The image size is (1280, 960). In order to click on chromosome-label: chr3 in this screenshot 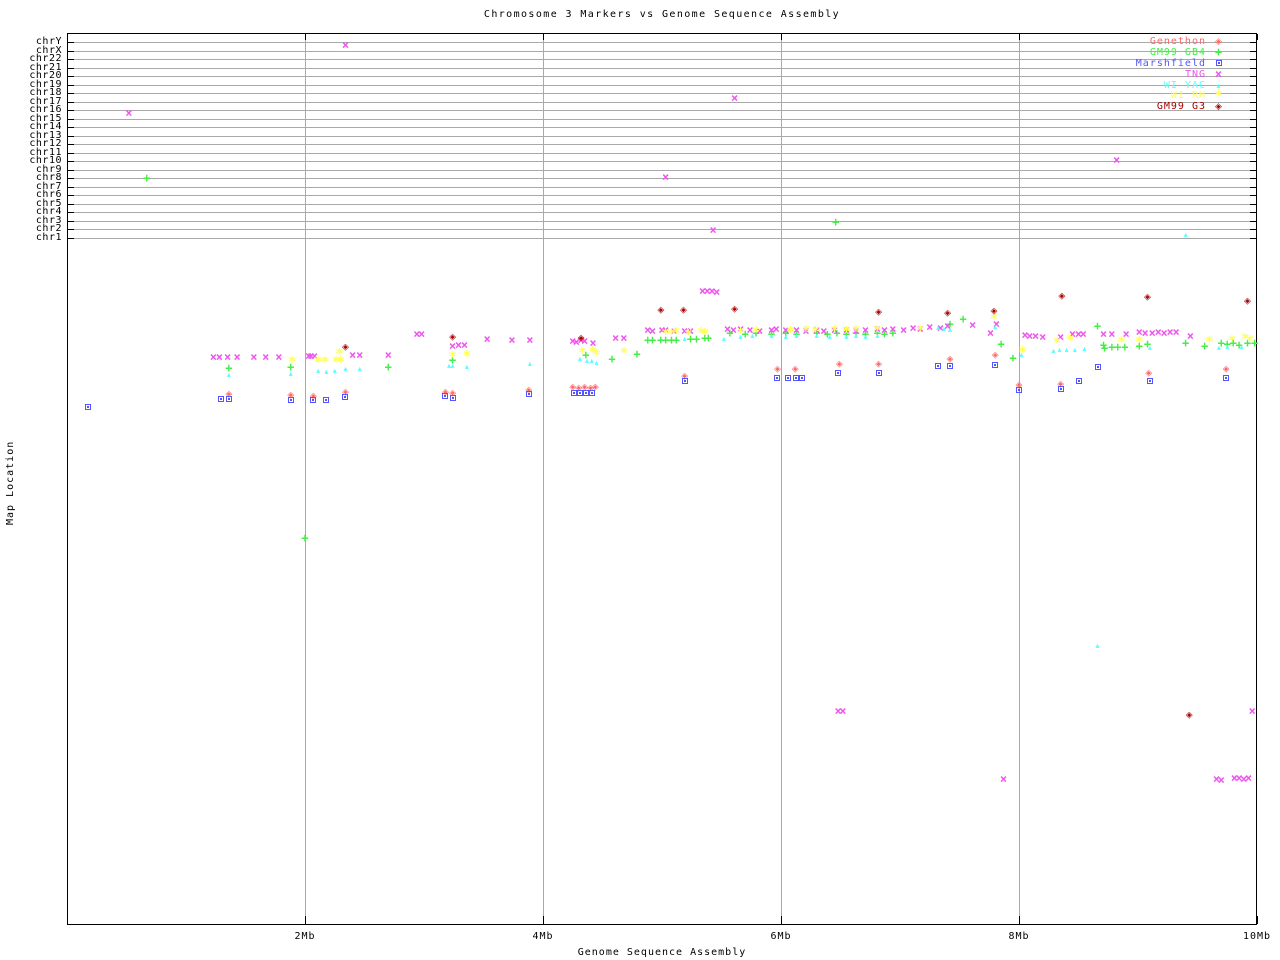, I will do `click(48, 220)`.